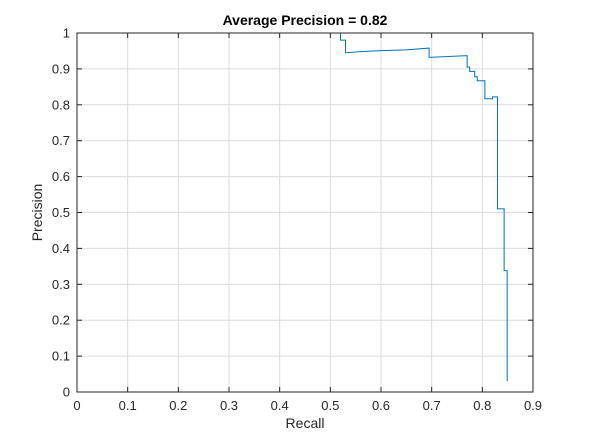  Describe the element at coordinates (482, 405) in the screenshot. I see `x-tick-label: 0.8` at that location.